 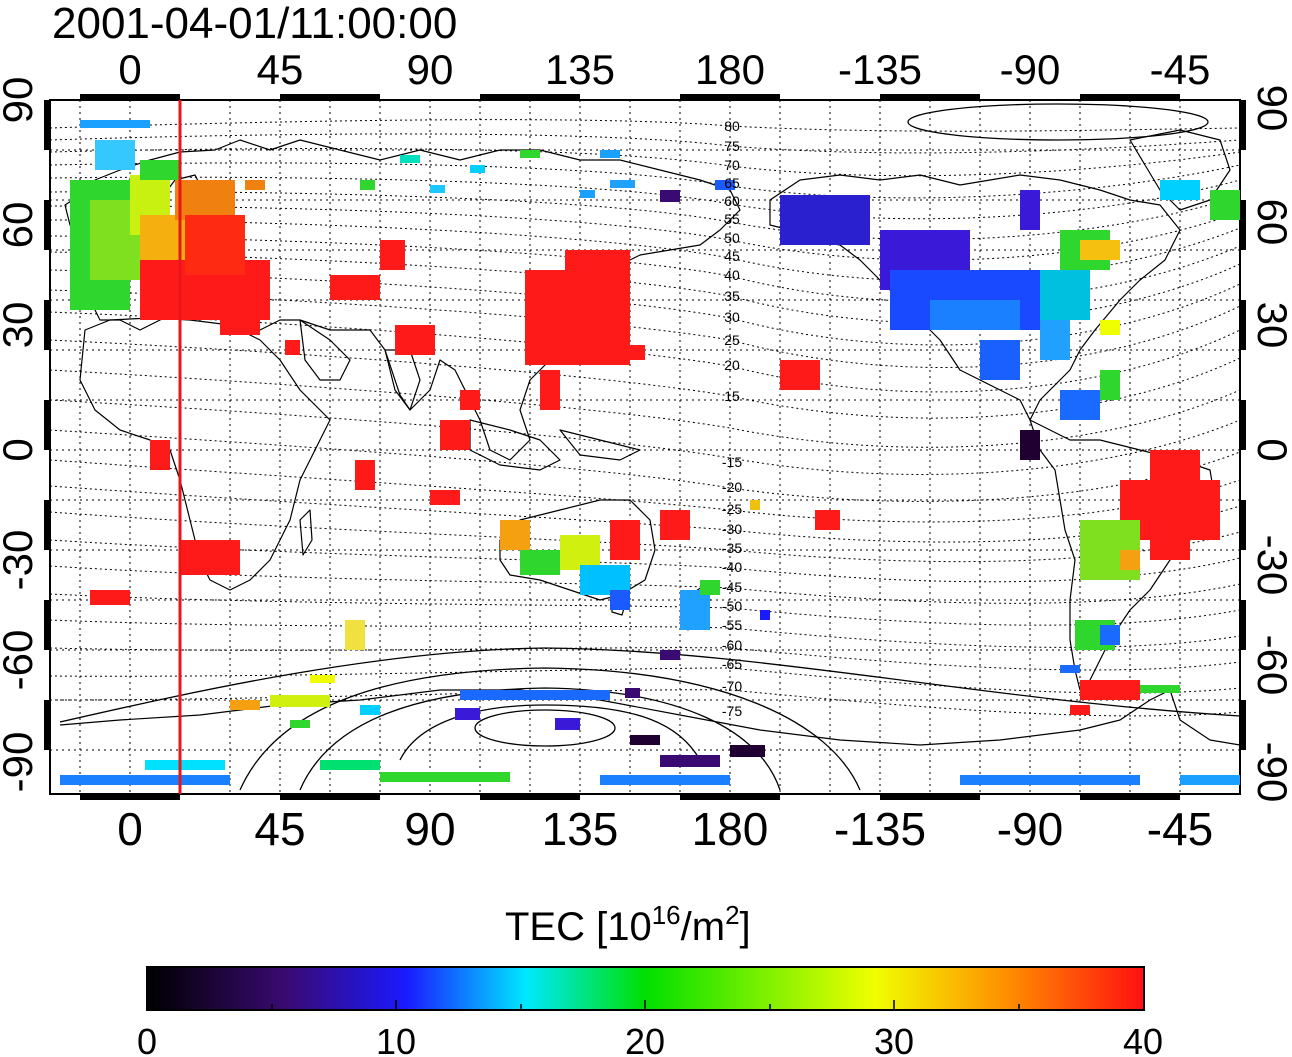 I want to click on colorbar-ticks, so click(x=645, y=1005).